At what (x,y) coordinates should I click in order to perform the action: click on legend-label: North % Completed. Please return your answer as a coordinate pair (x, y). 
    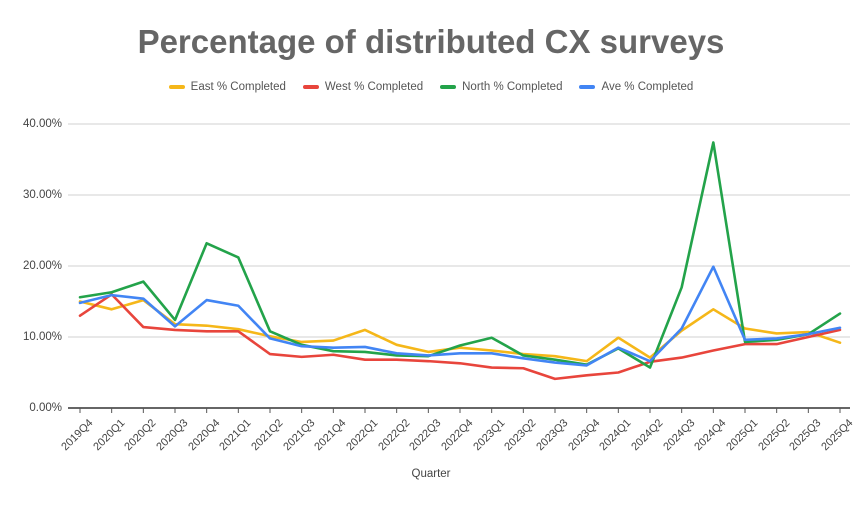
    Looking at the image, I should click on (512, 87).